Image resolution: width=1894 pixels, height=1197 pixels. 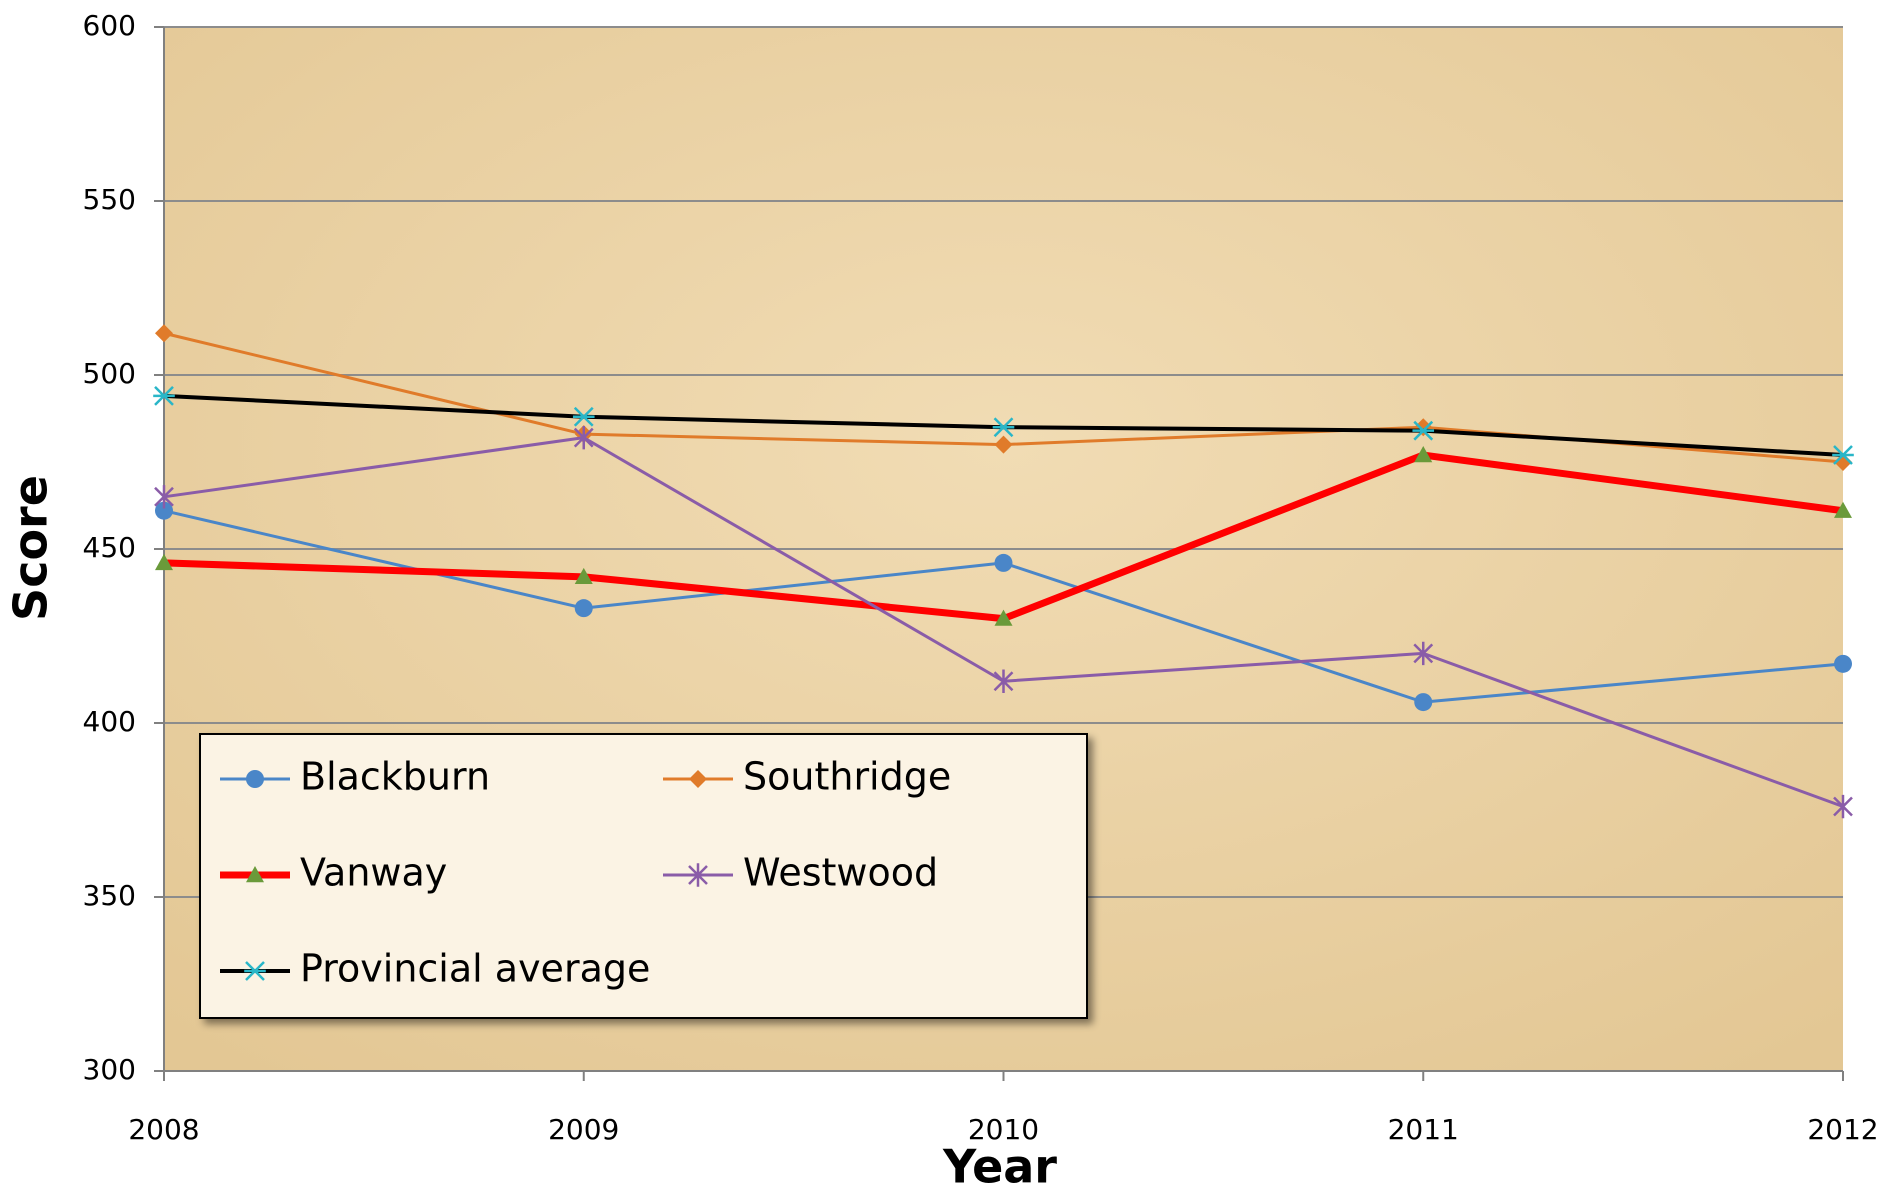 I want to click on y-axis-title: Score, so click(x=31, y=548).